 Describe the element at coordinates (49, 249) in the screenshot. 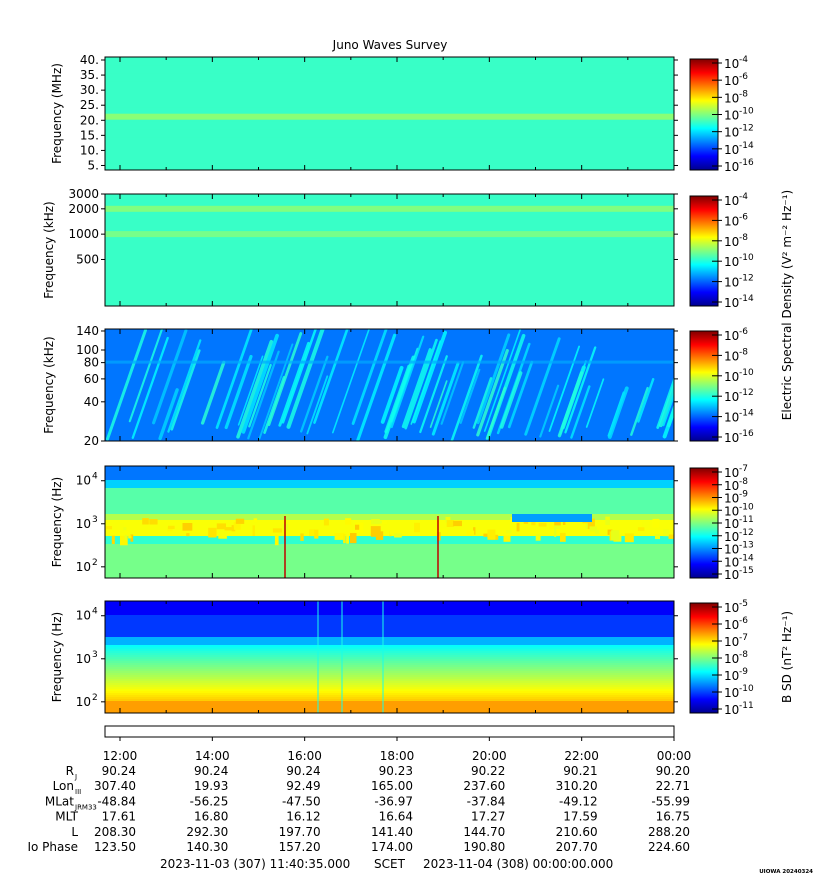

I see `y-axis-label: Frequency (kHz)` at that location.